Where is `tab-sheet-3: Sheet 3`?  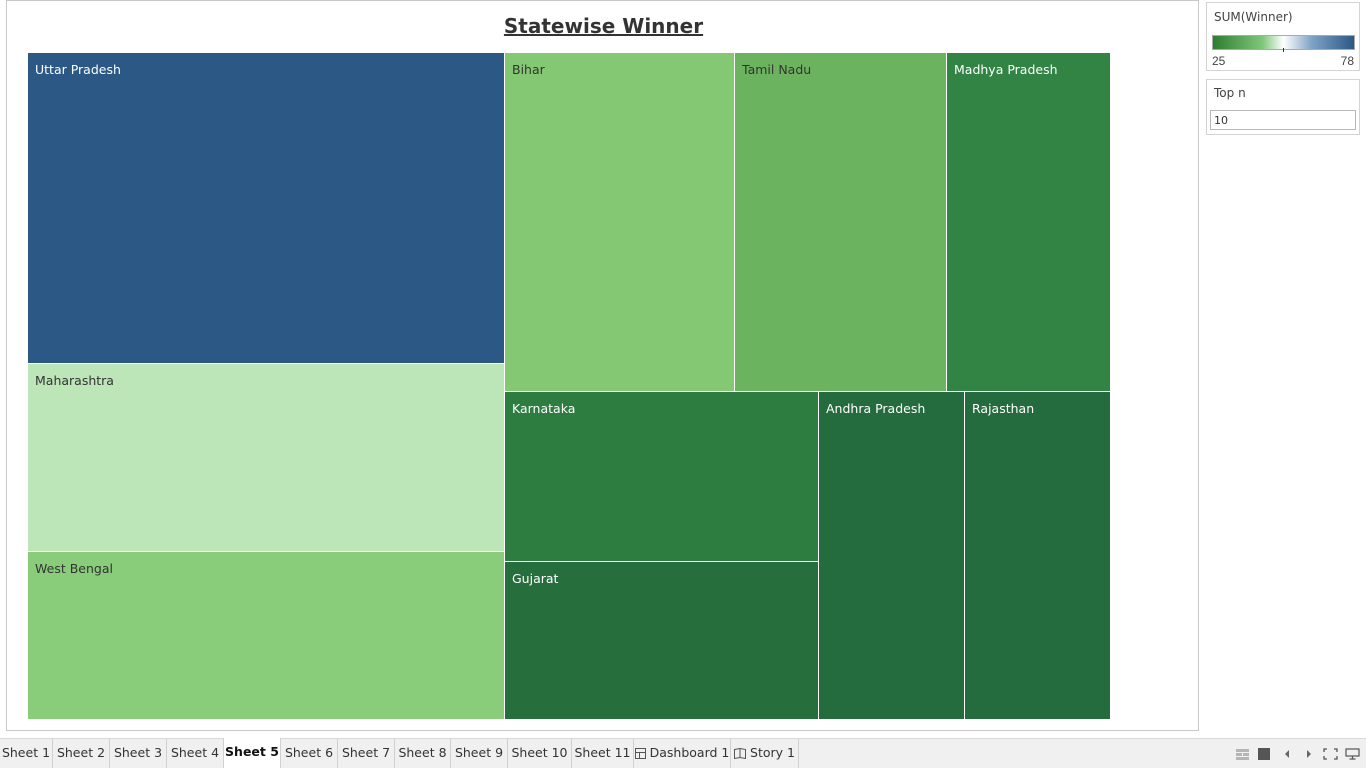
tab-sheet-3: Sheet 3 is located at coordinates (138, 753).